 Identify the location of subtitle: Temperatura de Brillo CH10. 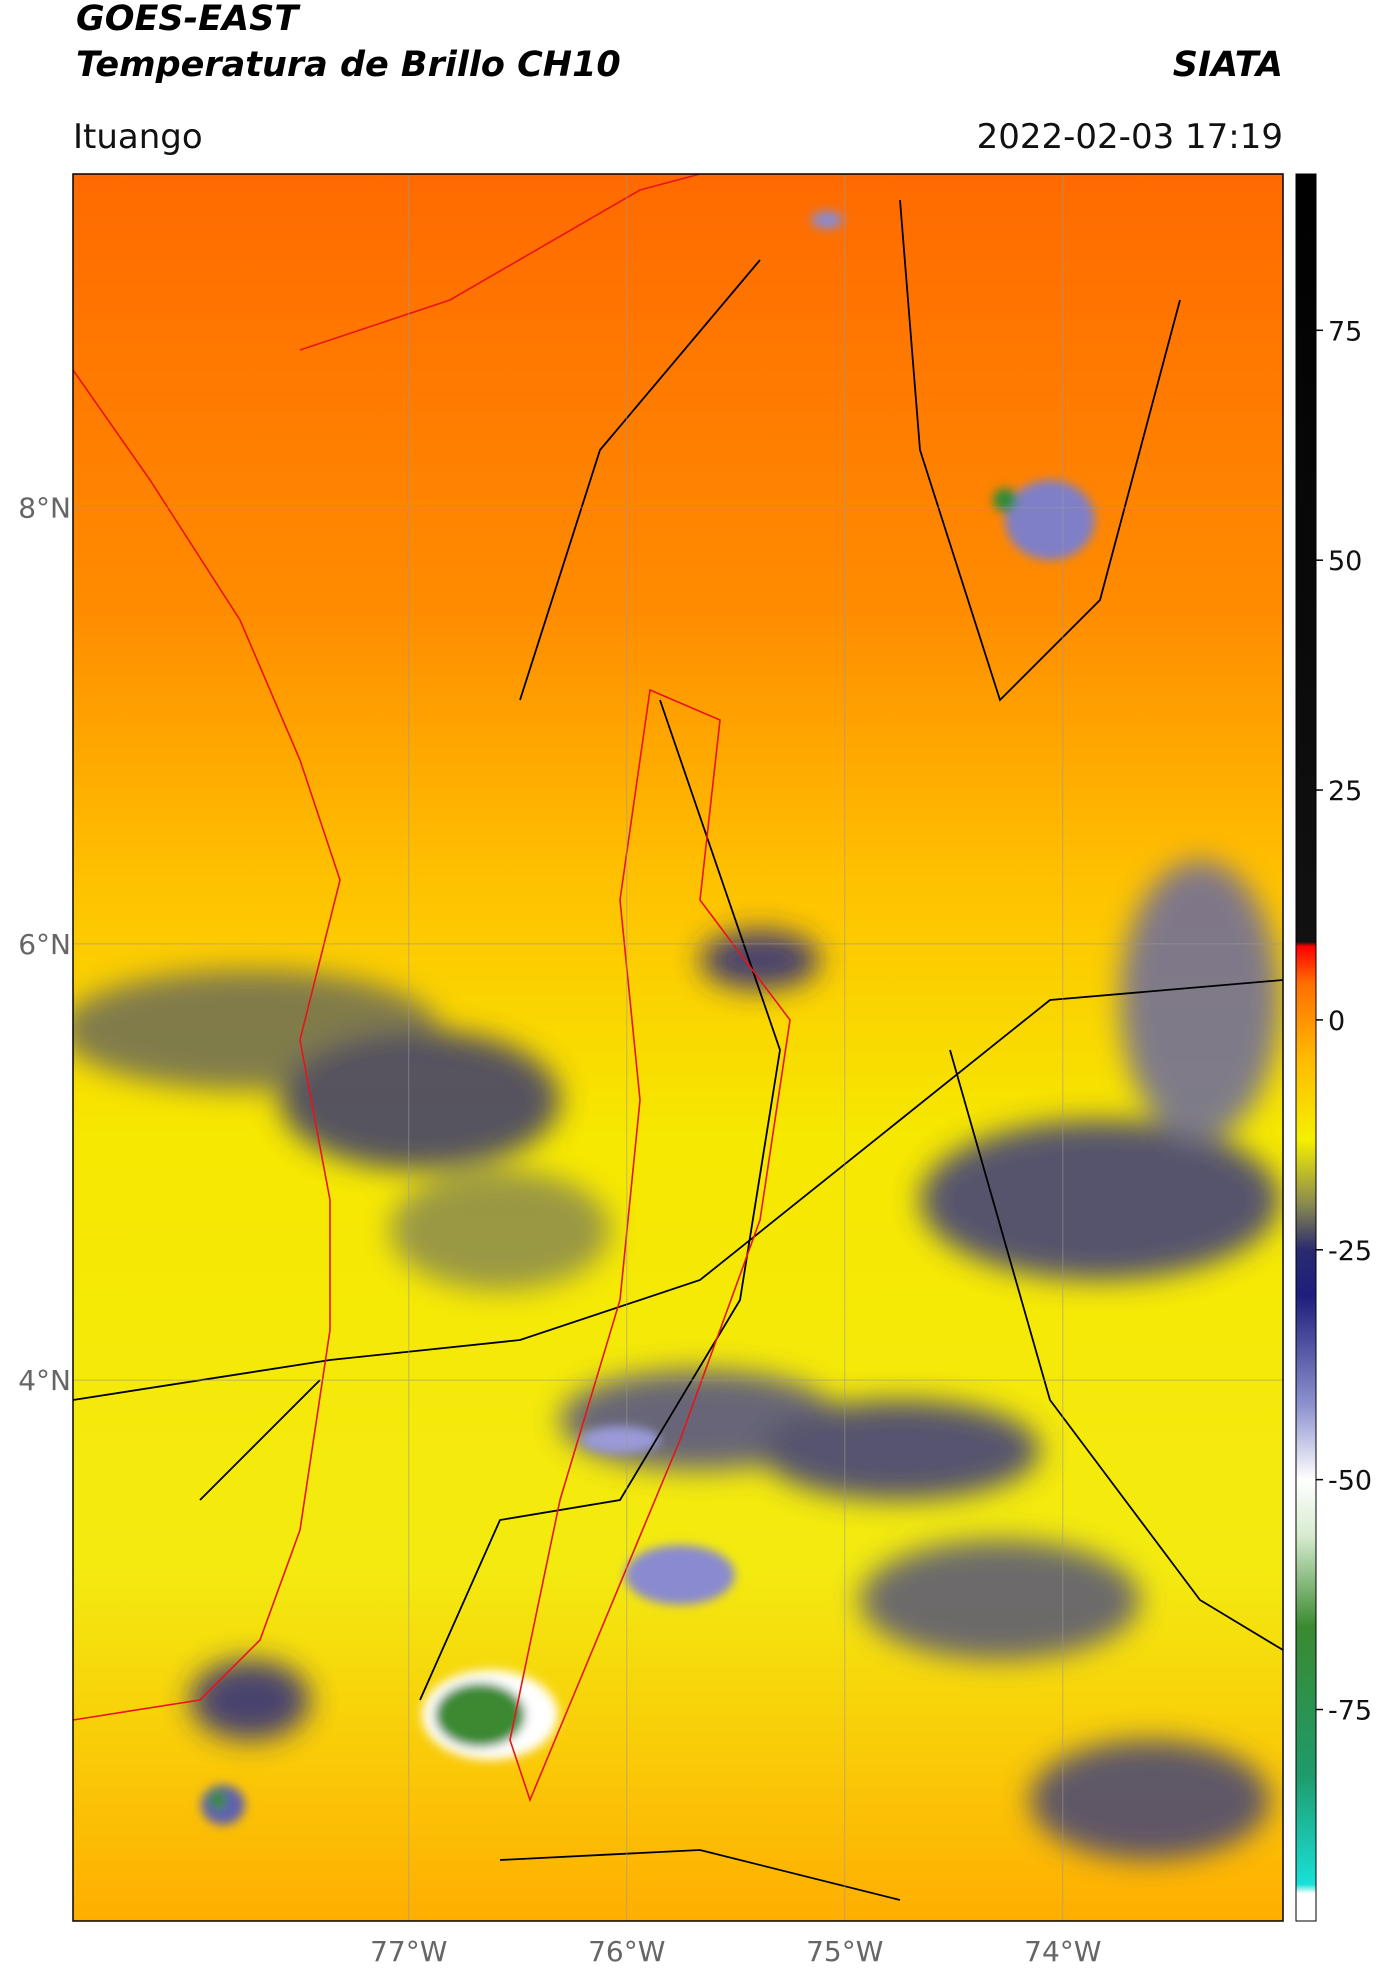
(348, 65).